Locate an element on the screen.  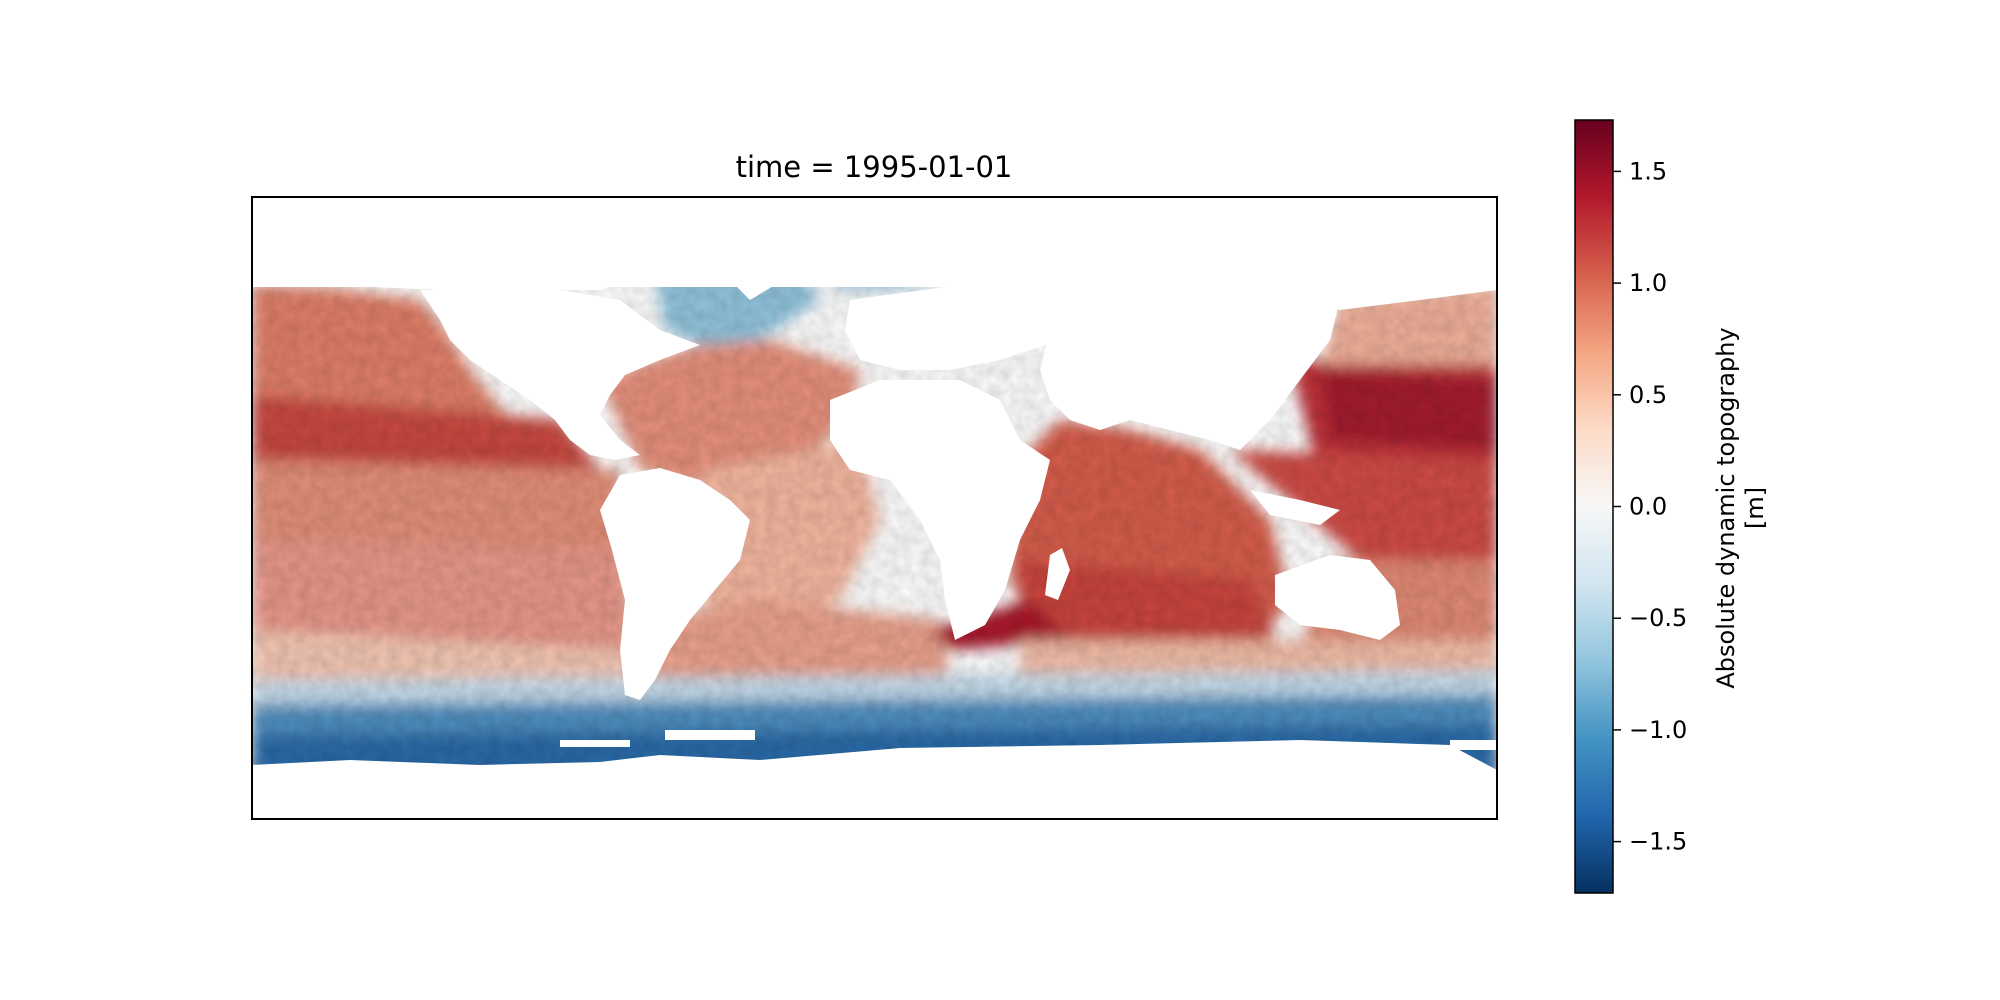
australia is located at coordinates (1337, 597).